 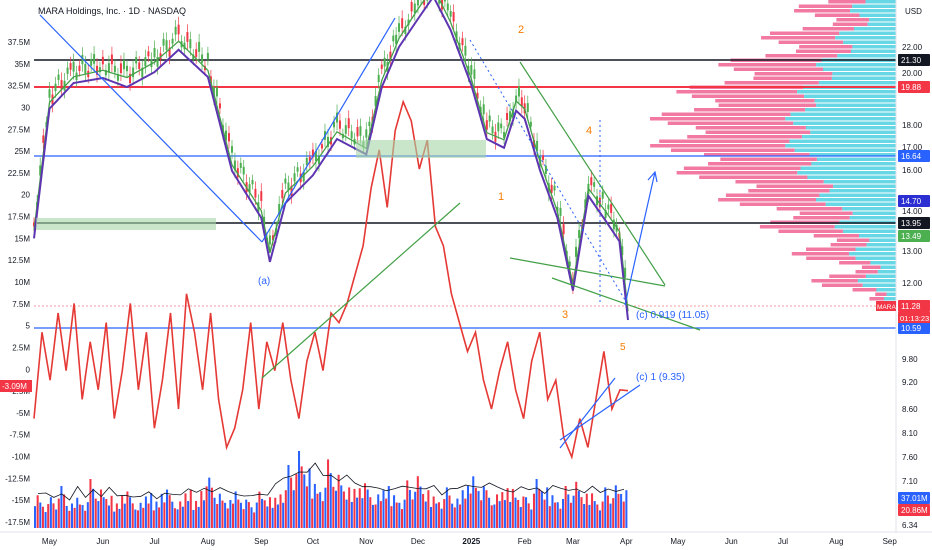 I want to click on x-axis-tick: Sep, so click(x=890, y=541).